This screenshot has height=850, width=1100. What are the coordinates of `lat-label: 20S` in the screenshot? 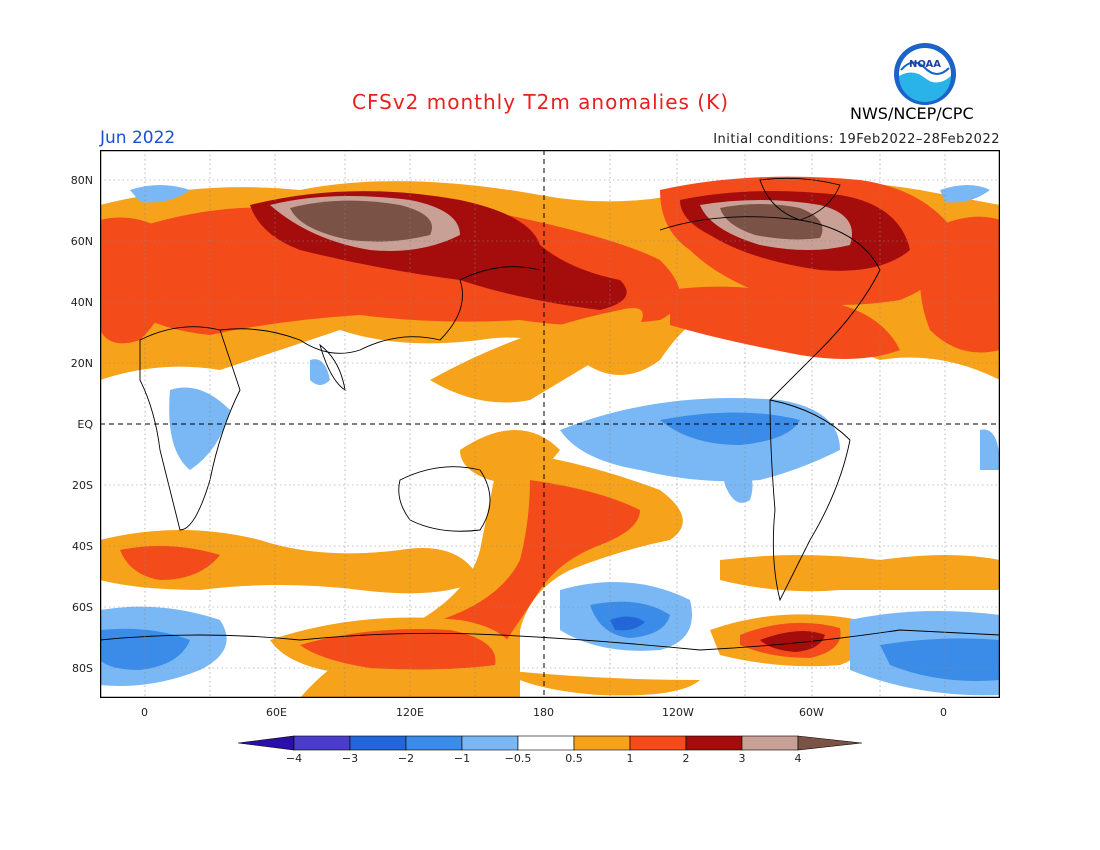 It's located at (82, 485).